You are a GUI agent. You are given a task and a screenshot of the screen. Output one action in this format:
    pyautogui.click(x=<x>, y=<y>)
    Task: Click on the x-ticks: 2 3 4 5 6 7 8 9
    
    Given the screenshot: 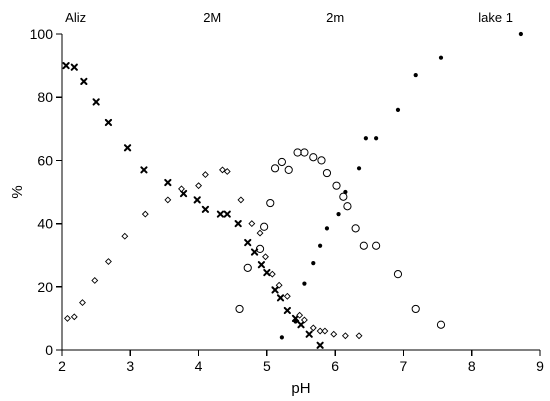 What is the action you would take?
    pyautogui.click(x=301, y=362)
    